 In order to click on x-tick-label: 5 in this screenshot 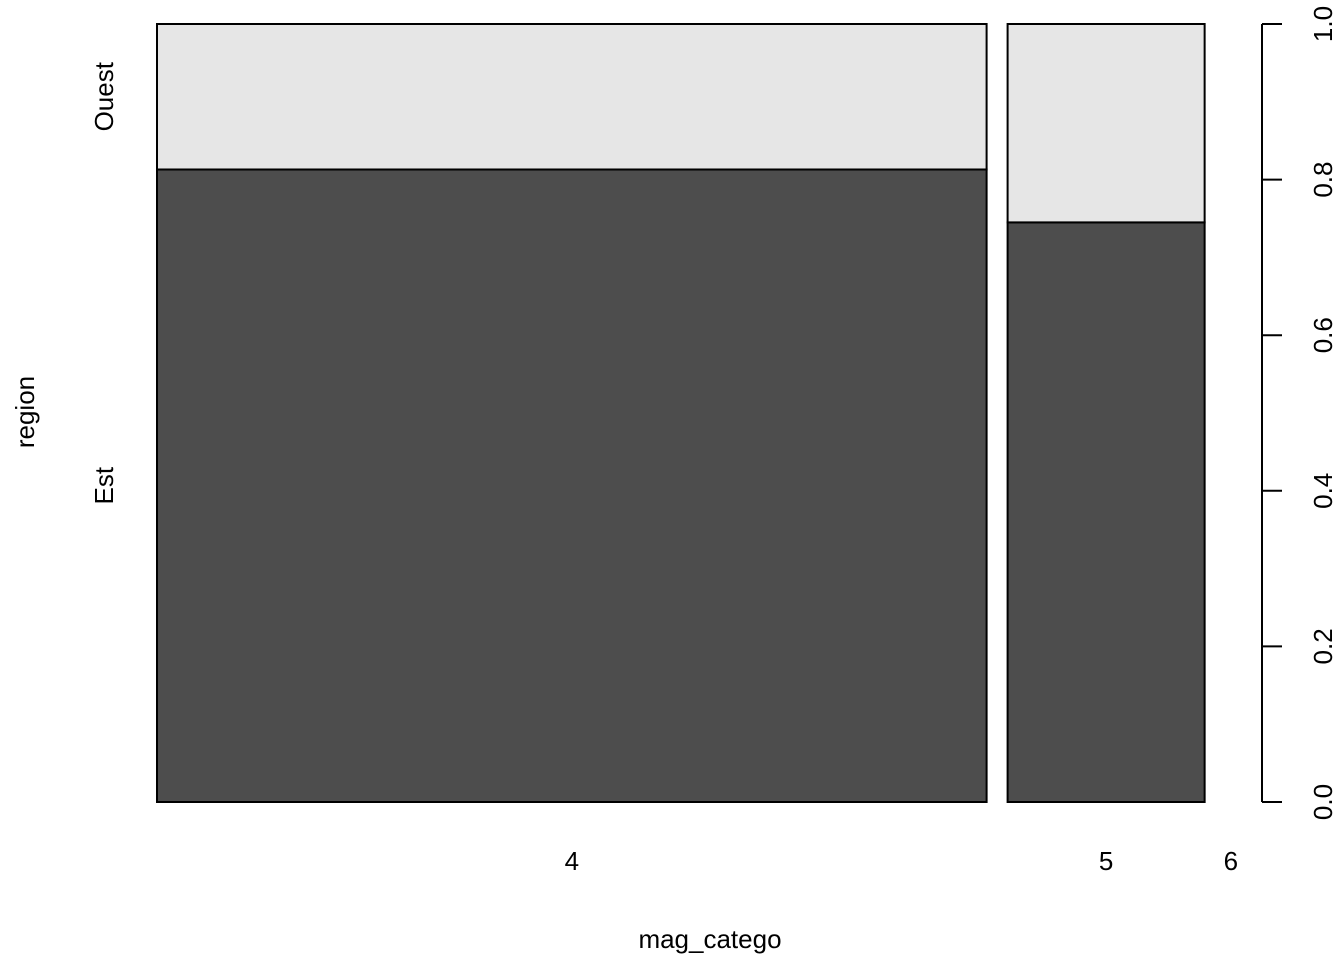, I will do `click(1106, 861)`.